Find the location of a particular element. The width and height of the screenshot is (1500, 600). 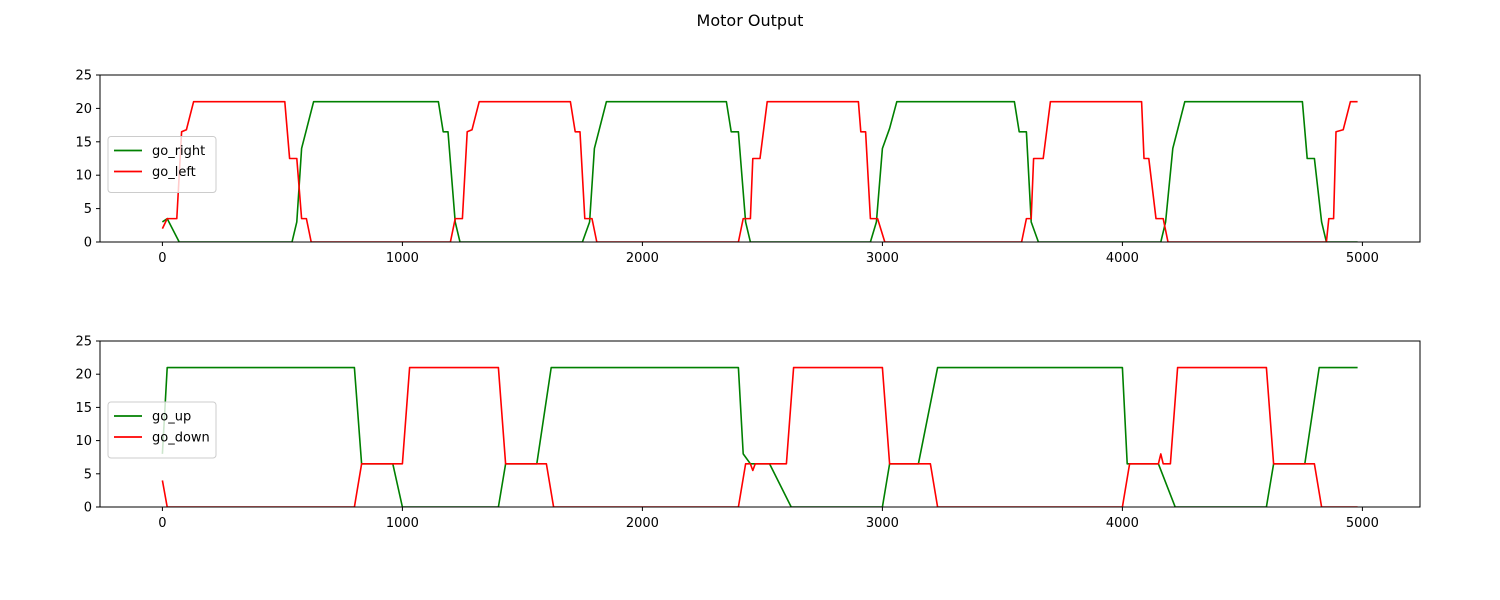

legend: go_right go_left is located at coordinates (162, 164).